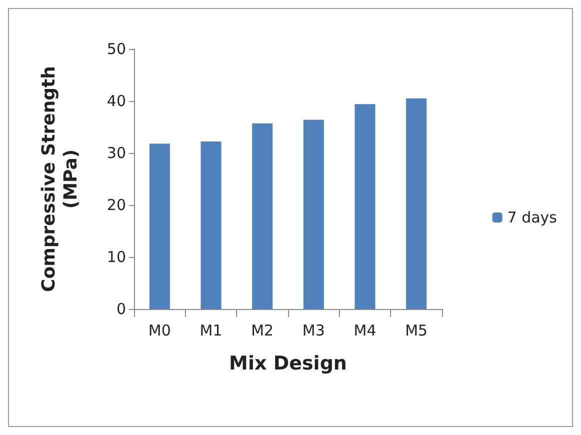  Describe the element at coordinates (532, 217) in the screenshot. I see `legend-label: 7 days` at that location.